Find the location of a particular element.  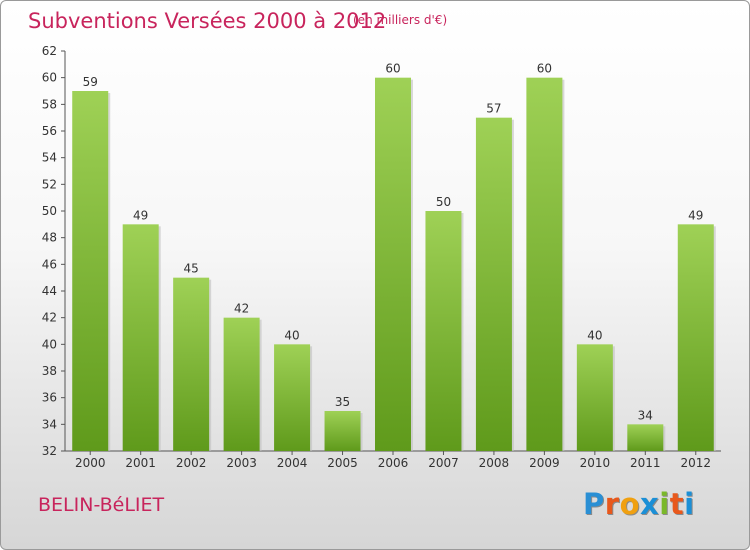

x-tick-label: 2011 is located at coordinates (645, 463).